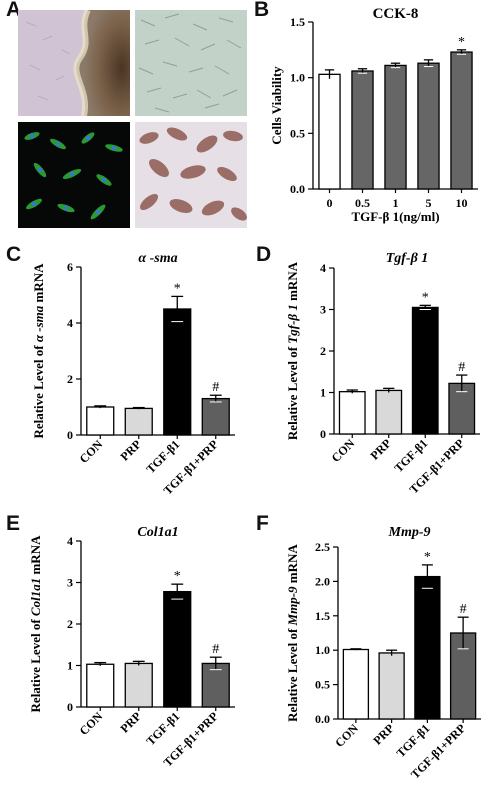 The height and width of the screenshot is (796, 491). What do you see at coordinates (14, 254) in the screenshot?
I see `panel-letter-c: C` at bounding box center [14, 254].